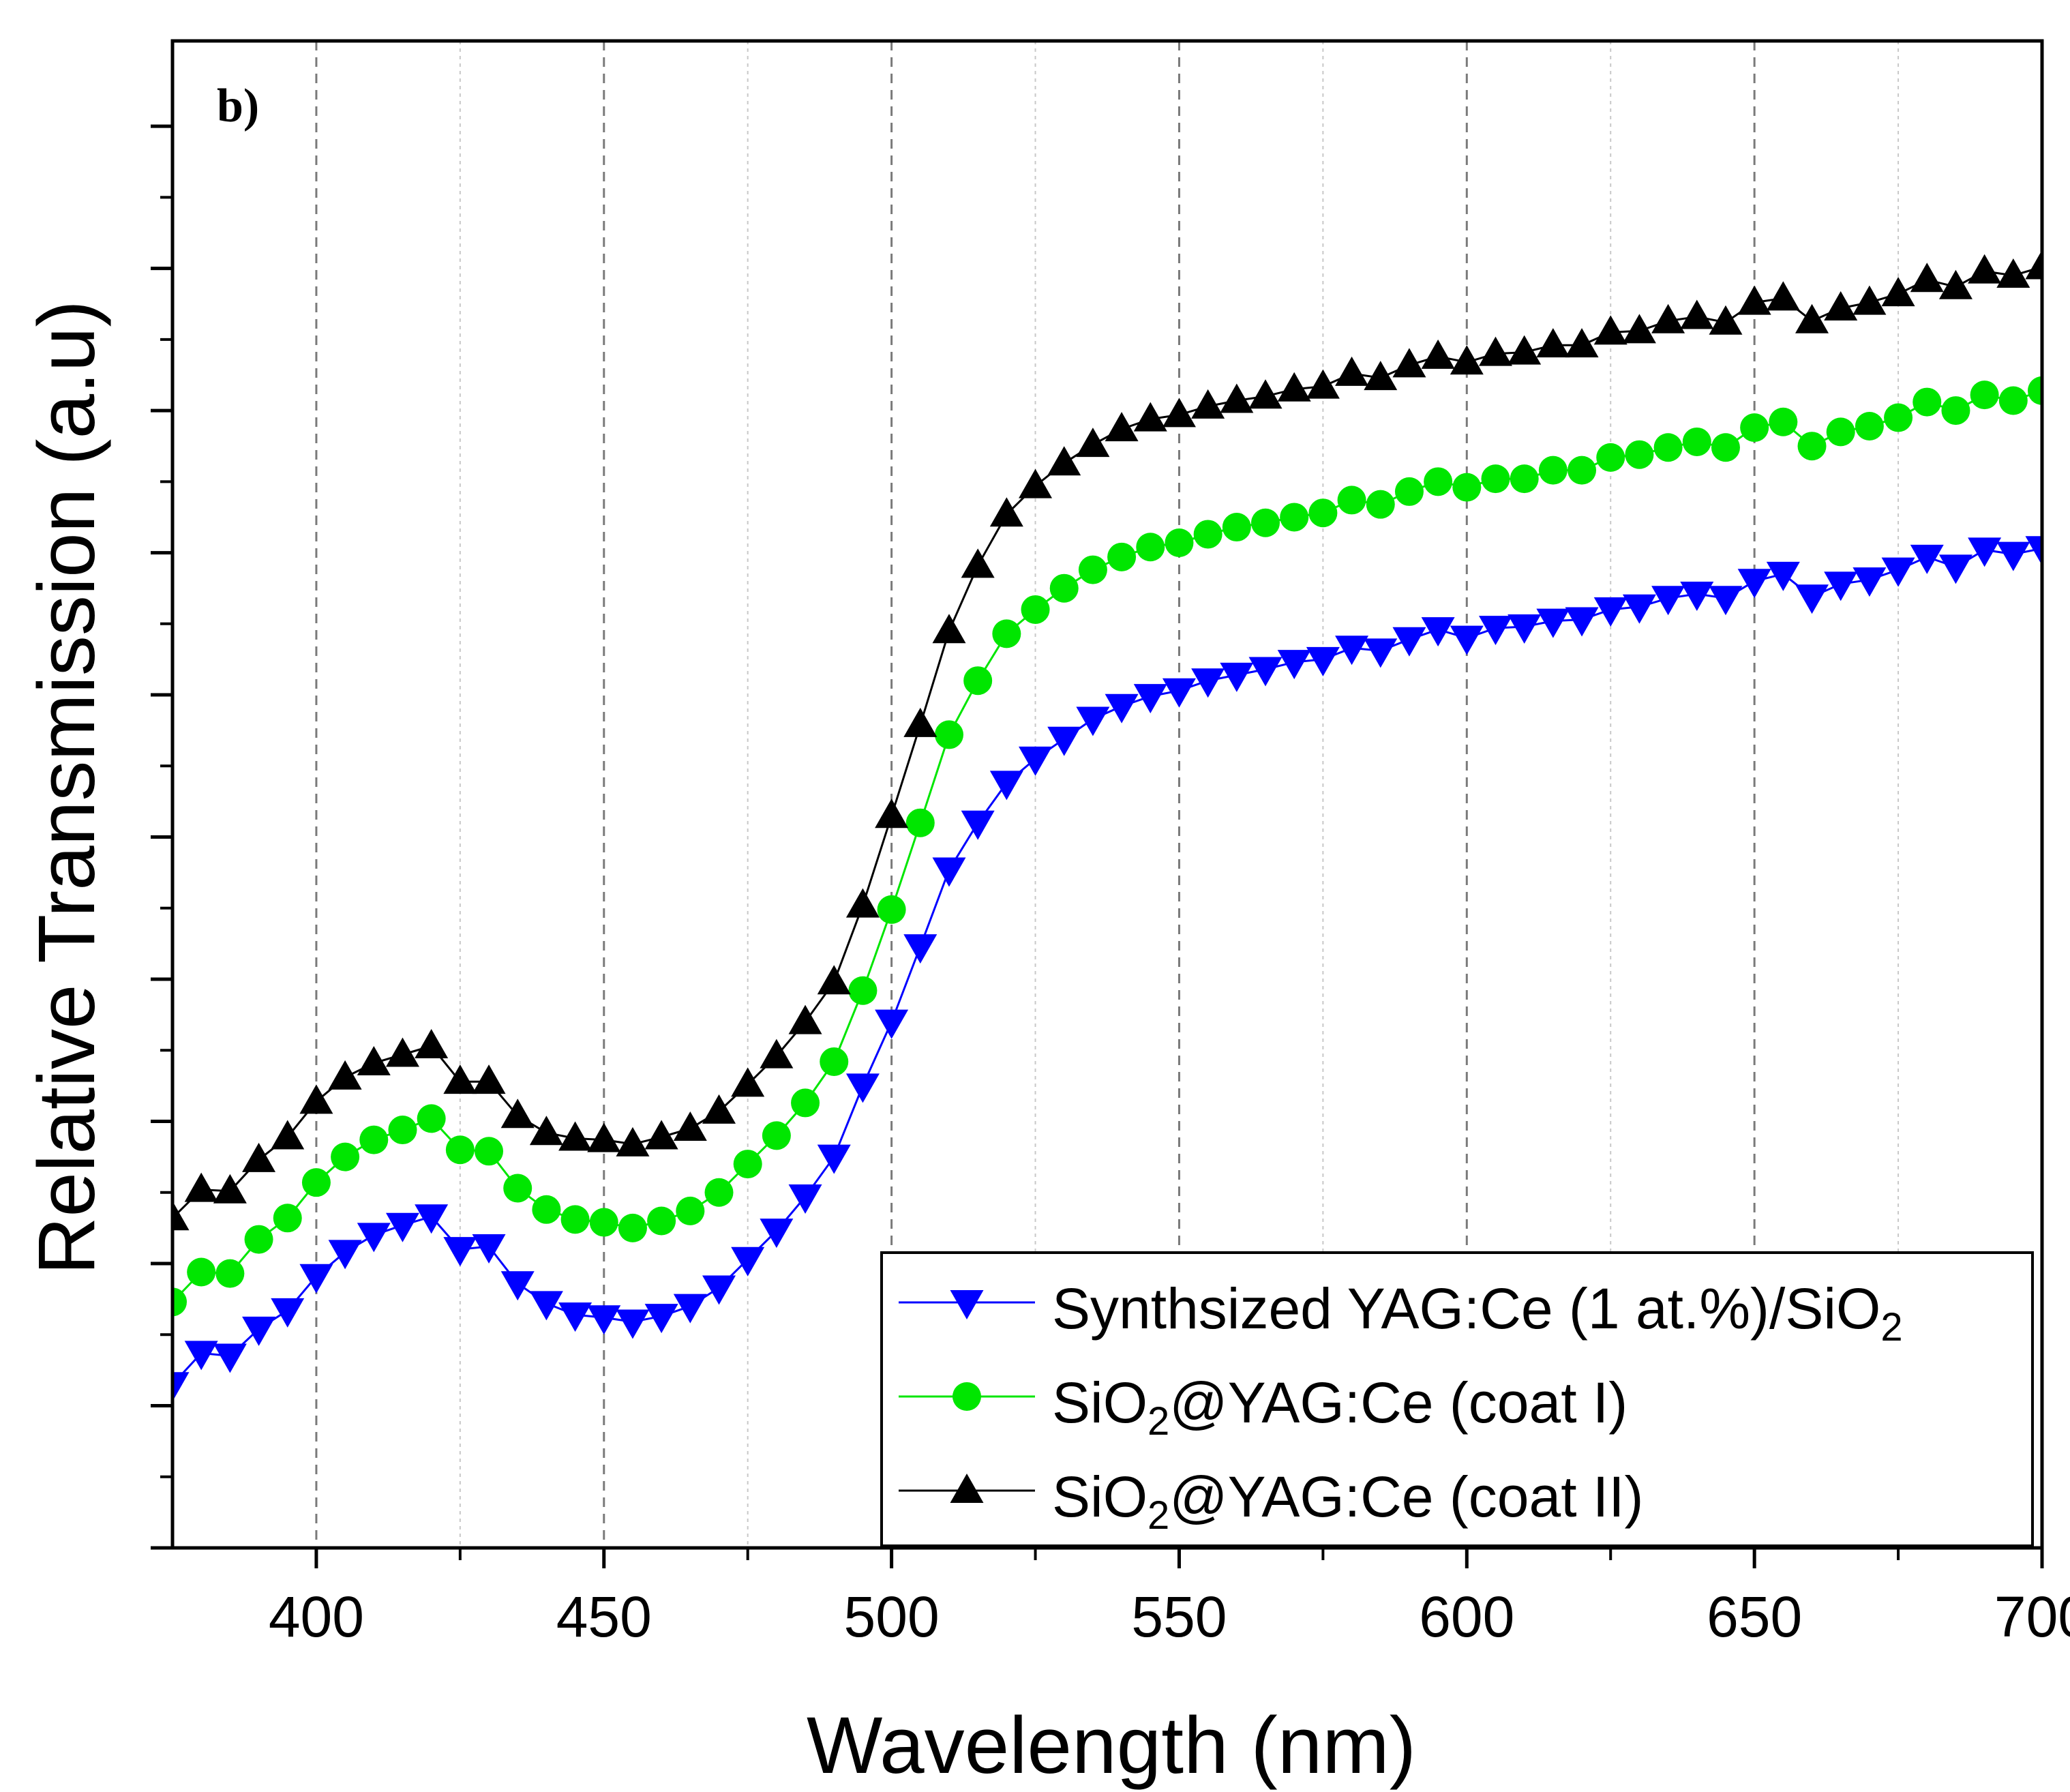  Describe the element at coordinates (1111, 1746) in the screenshot. I see `x-axis-label: Wavelength (nm)` at that location.